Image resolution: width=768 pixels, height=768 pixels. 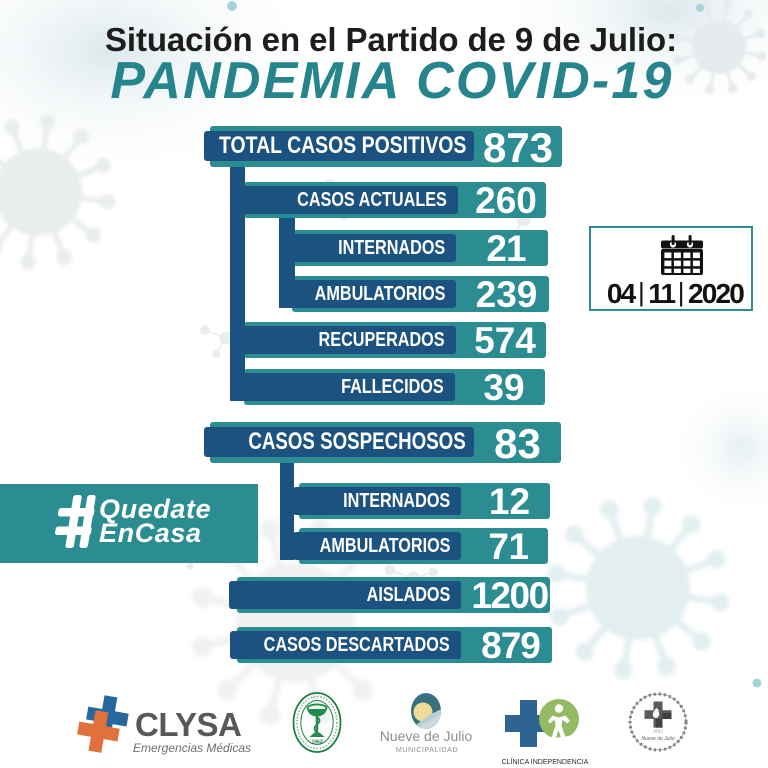 I want to click on svg-text: CLÍNICA INDEPENDENCIA, so click(x=545, y=761).